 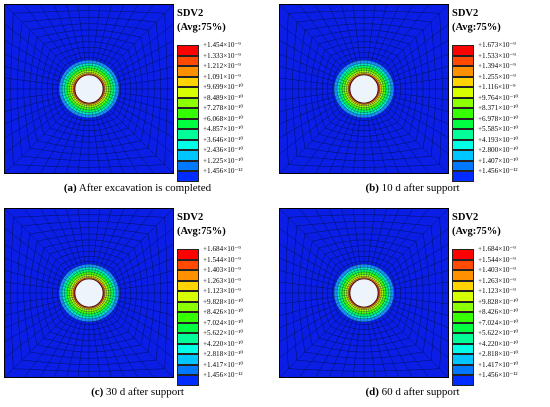 I want to click on legend-row: +2.818×10⁻¹⁰, so click(x=224, y=357).